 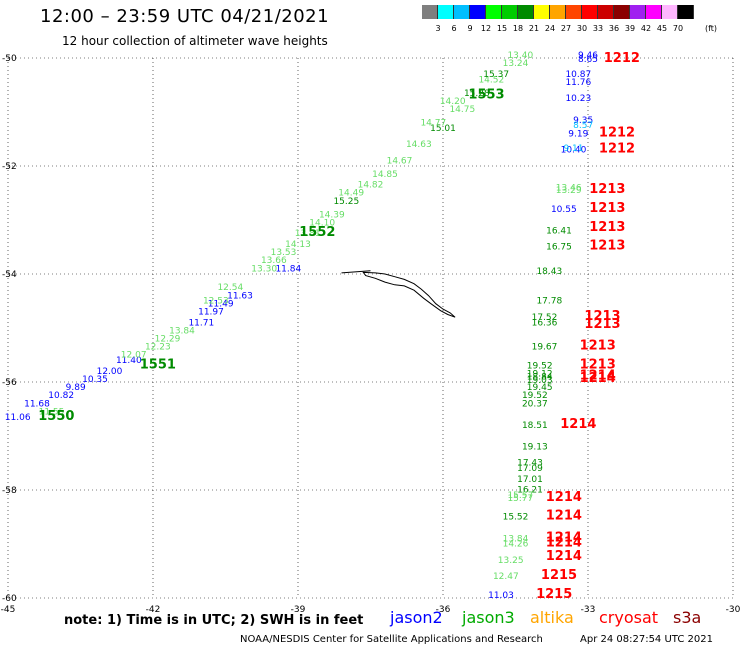 What do you see at coordinates (535, 404) in the screenshot?
I see `wave-height-label: 20.37` at bounding box center [535, 404].